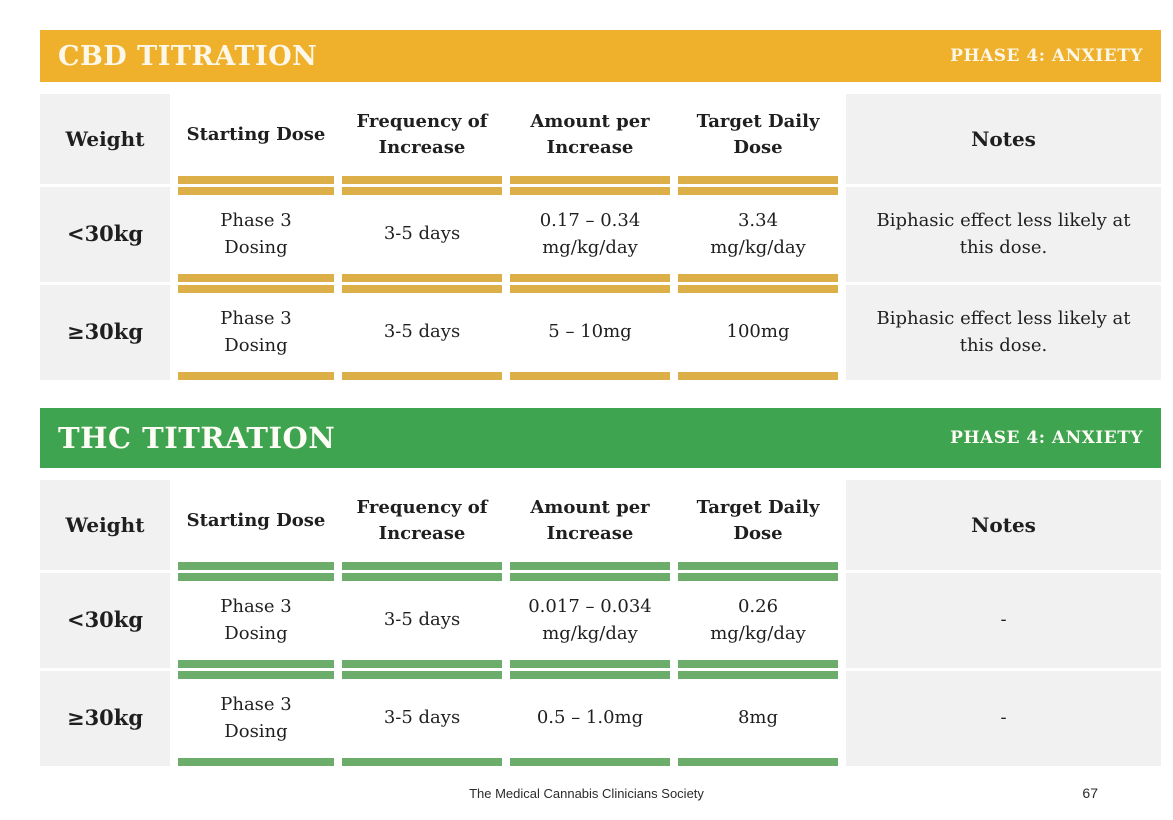 This screenshot has height=820, width=1173. I want to click on cbd-title-bar: CBD TITRATION PHASE 4: ANXIETY, so click(600, 56).